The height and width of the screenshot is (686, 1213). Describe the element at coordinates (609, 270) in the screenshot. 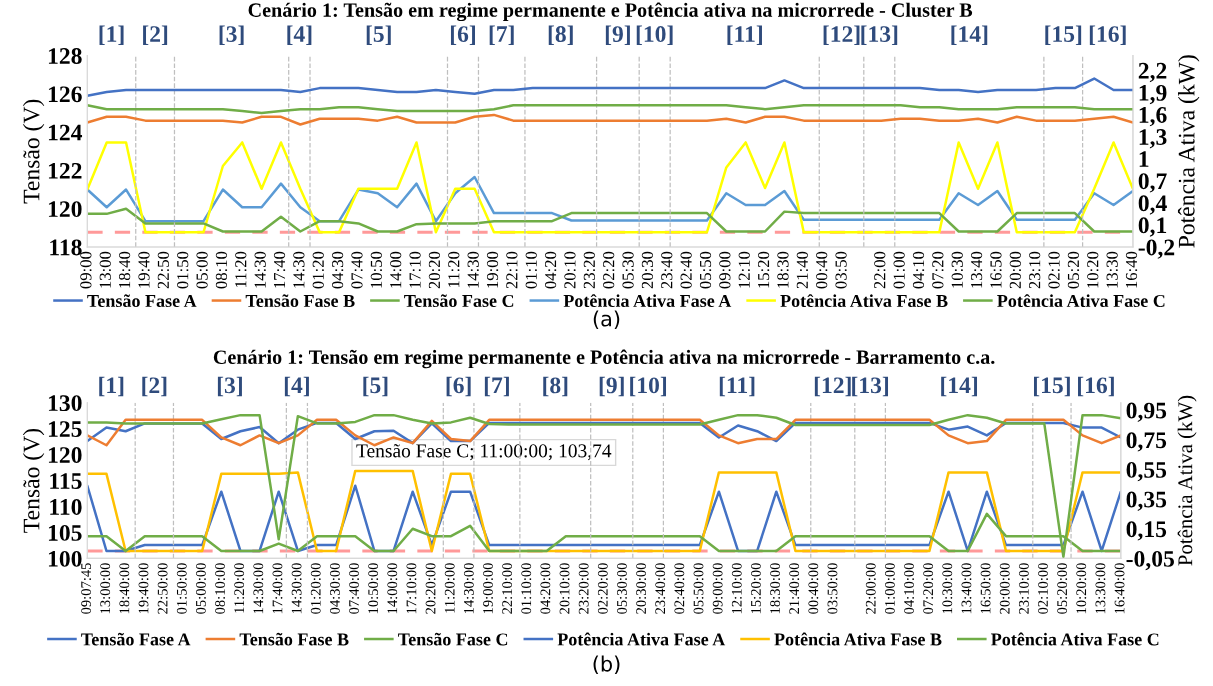

I see `x-tick-label: 02:20` at that location.